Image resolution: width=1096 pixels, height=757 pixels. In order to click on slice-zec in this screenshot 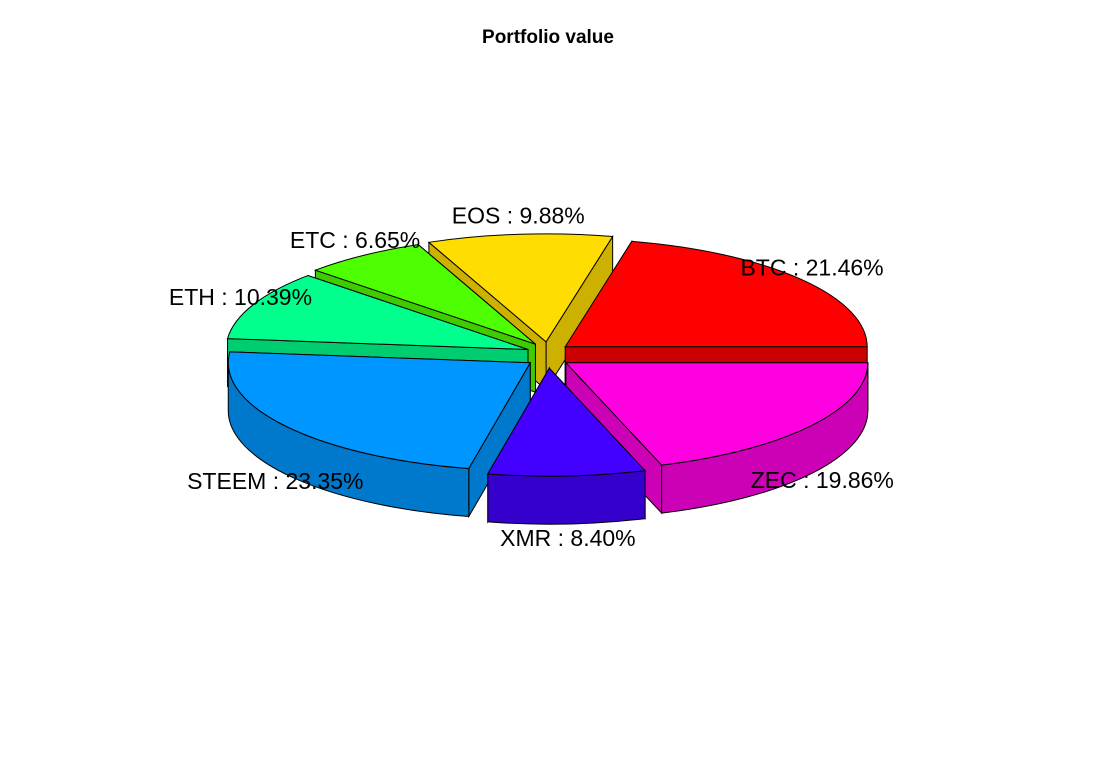, I will do `click(716, 414)`.